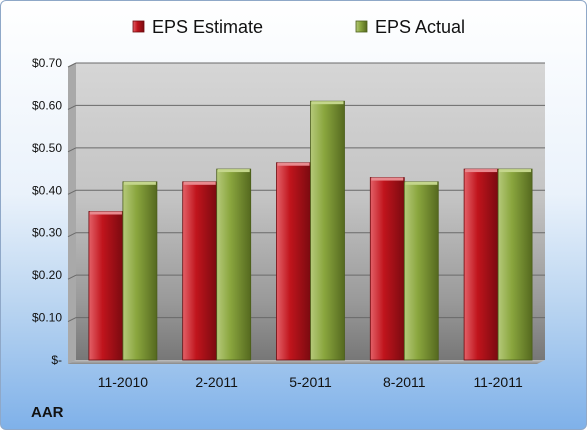 The width and height of the screenshot is (587, 430). What do you see at coordinates (216, 382) in the screenshot?
I see `x-tick-label: 2-2011` at bounding box center [216, 382].